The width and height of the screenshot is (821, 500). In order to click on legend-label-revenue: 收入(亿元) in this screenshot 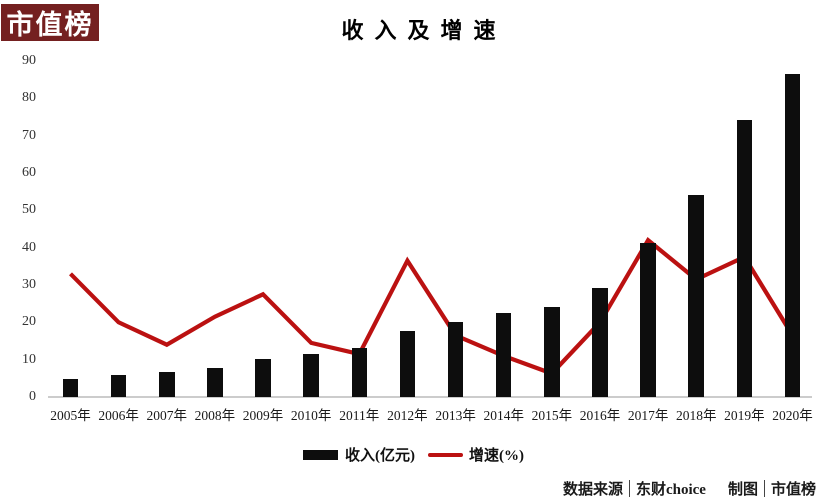, I will do `click(380, 456)`.